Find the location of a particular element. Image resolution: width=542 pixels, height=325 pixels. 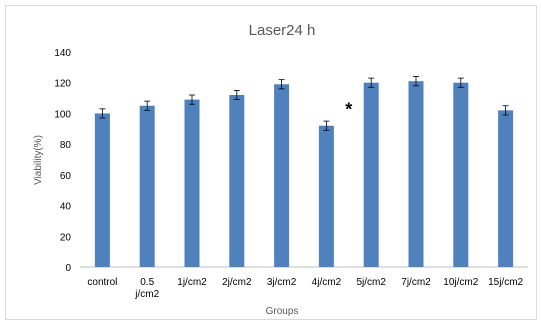

x-tick-label: control is located at coordinates (102, 282).